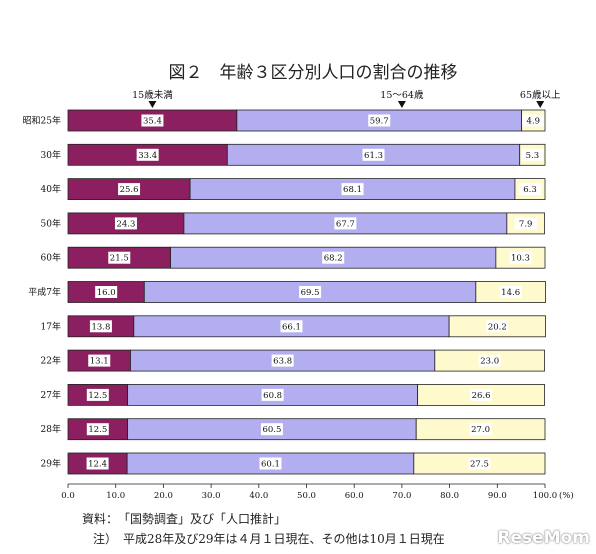 The width and height of the screenshot is (596, 554). I want to click on category-label: 22年, so click(51, 361).